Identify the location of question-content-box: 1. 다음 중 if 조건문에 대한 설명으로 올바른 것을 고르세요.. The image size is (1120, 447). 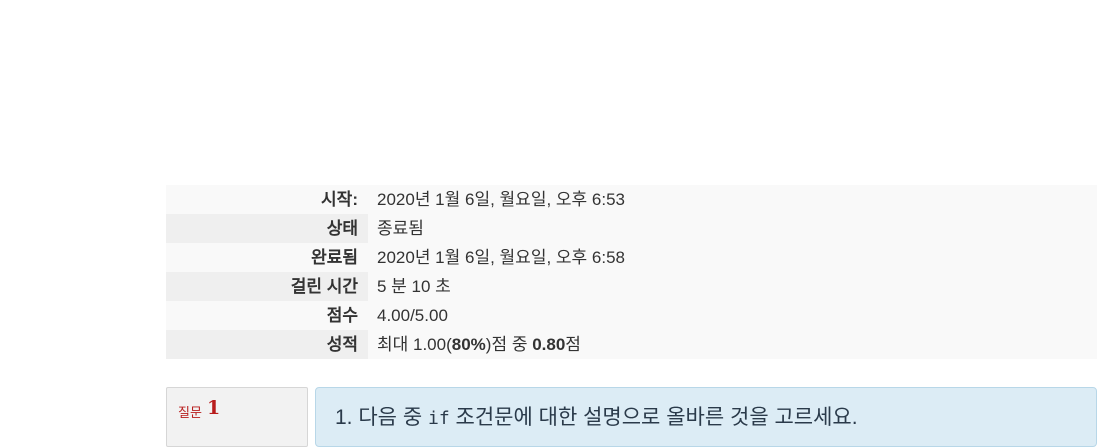
(706, 417).